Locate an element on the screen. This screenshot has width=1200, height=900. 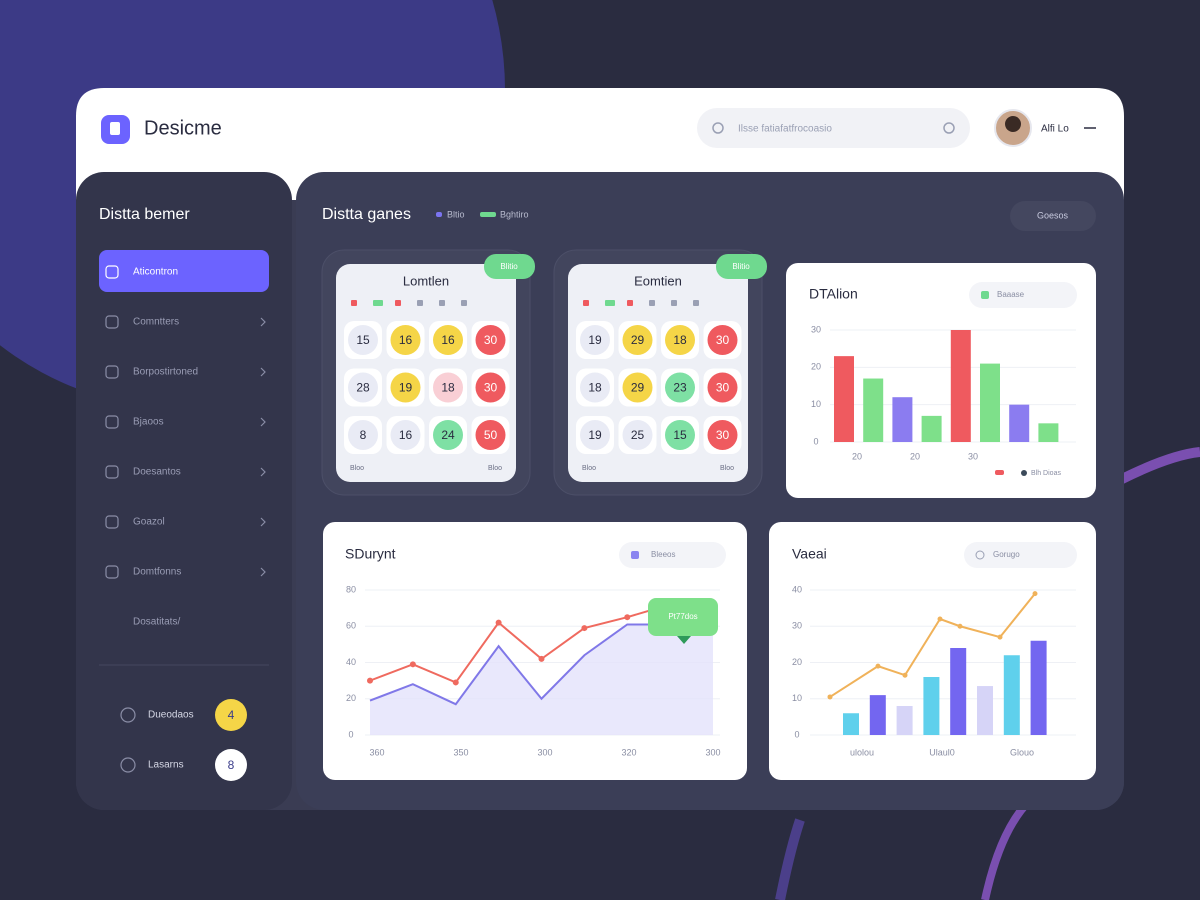
legend-label: Bghtiro is located at coordinates (514, 214).